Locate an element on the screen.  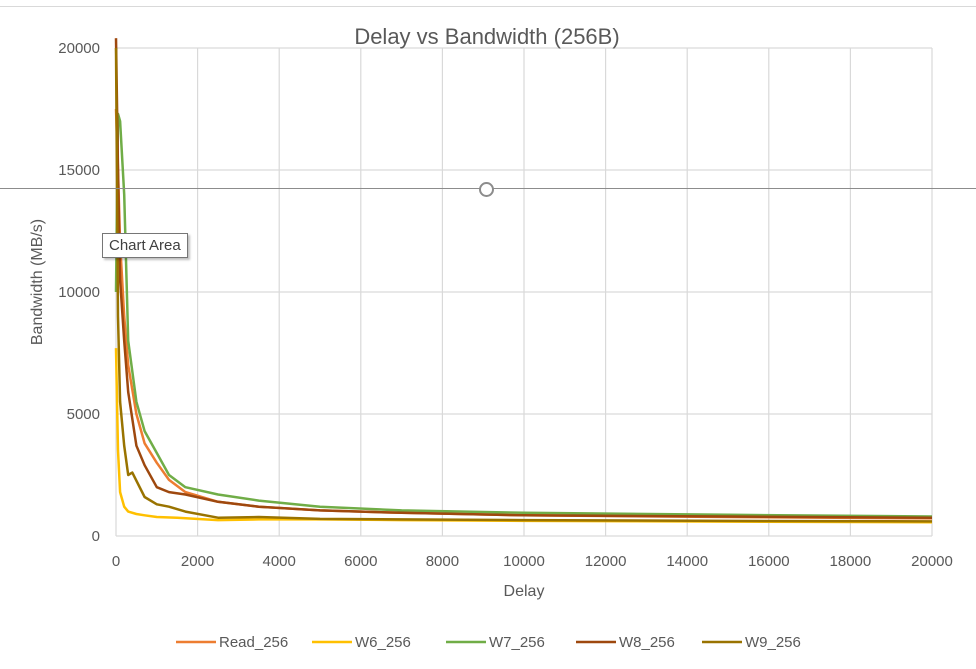
x-tick-label-8: 16000 is located at coordinates (769, 561).